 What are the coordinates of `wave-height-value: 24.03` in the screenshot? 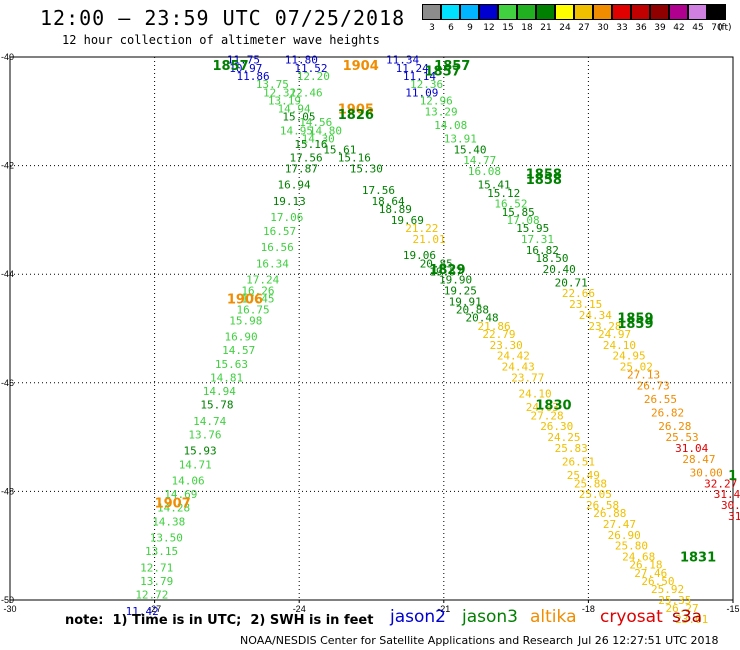 It's located at (542, 407).